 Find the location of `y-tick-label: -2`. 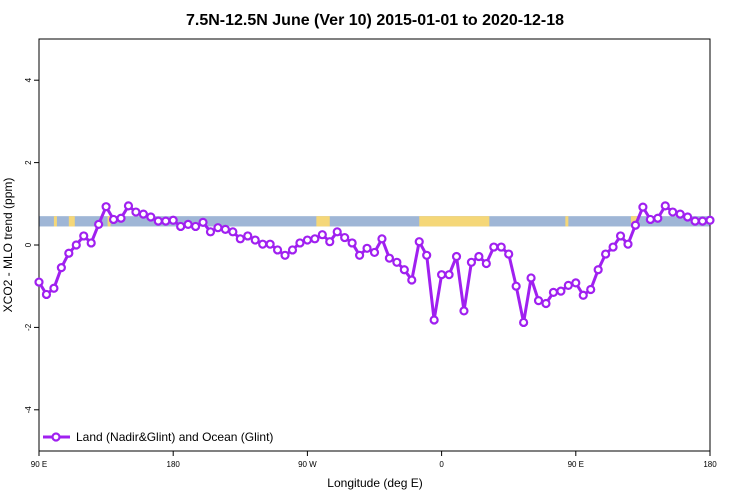

y-tick-label: -2 is located at coordinates (28, 327).